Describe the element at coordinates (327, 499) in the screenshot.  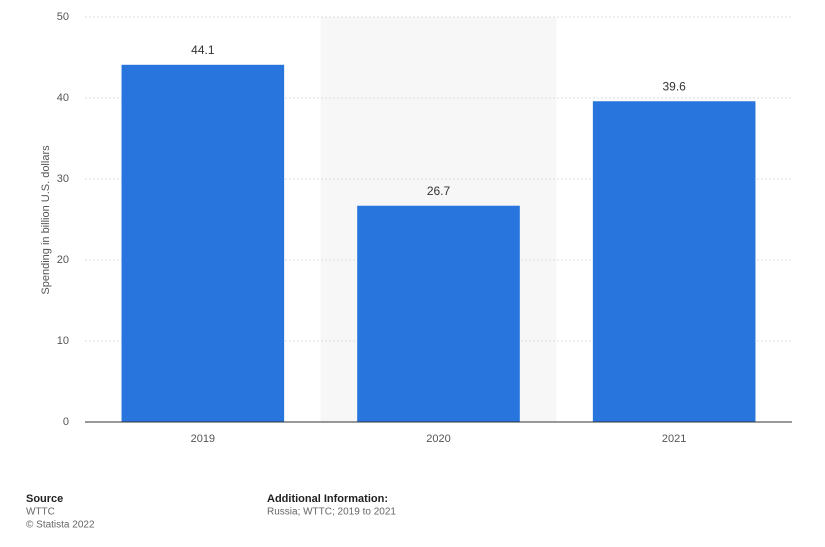
I see `info-title: Additional Information:` at that location.